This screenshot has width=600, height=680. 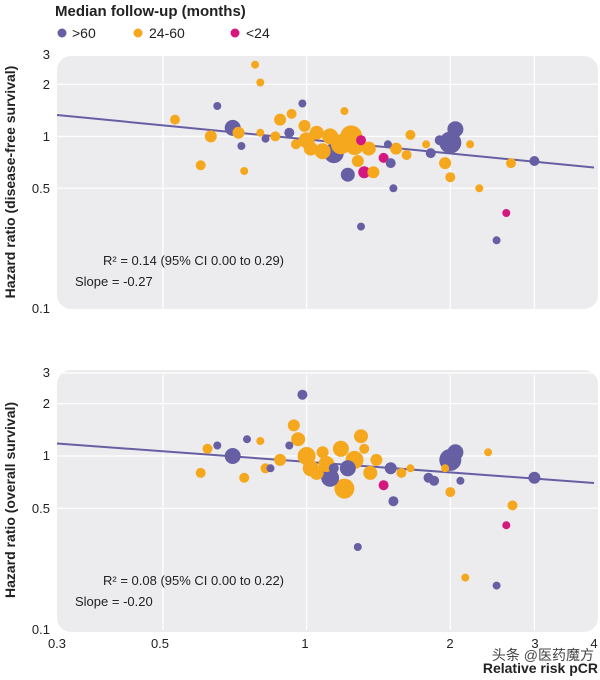 I want to click on legend: Median follow-up (months) >60 24-60 <24, so click(x=162, y=22).